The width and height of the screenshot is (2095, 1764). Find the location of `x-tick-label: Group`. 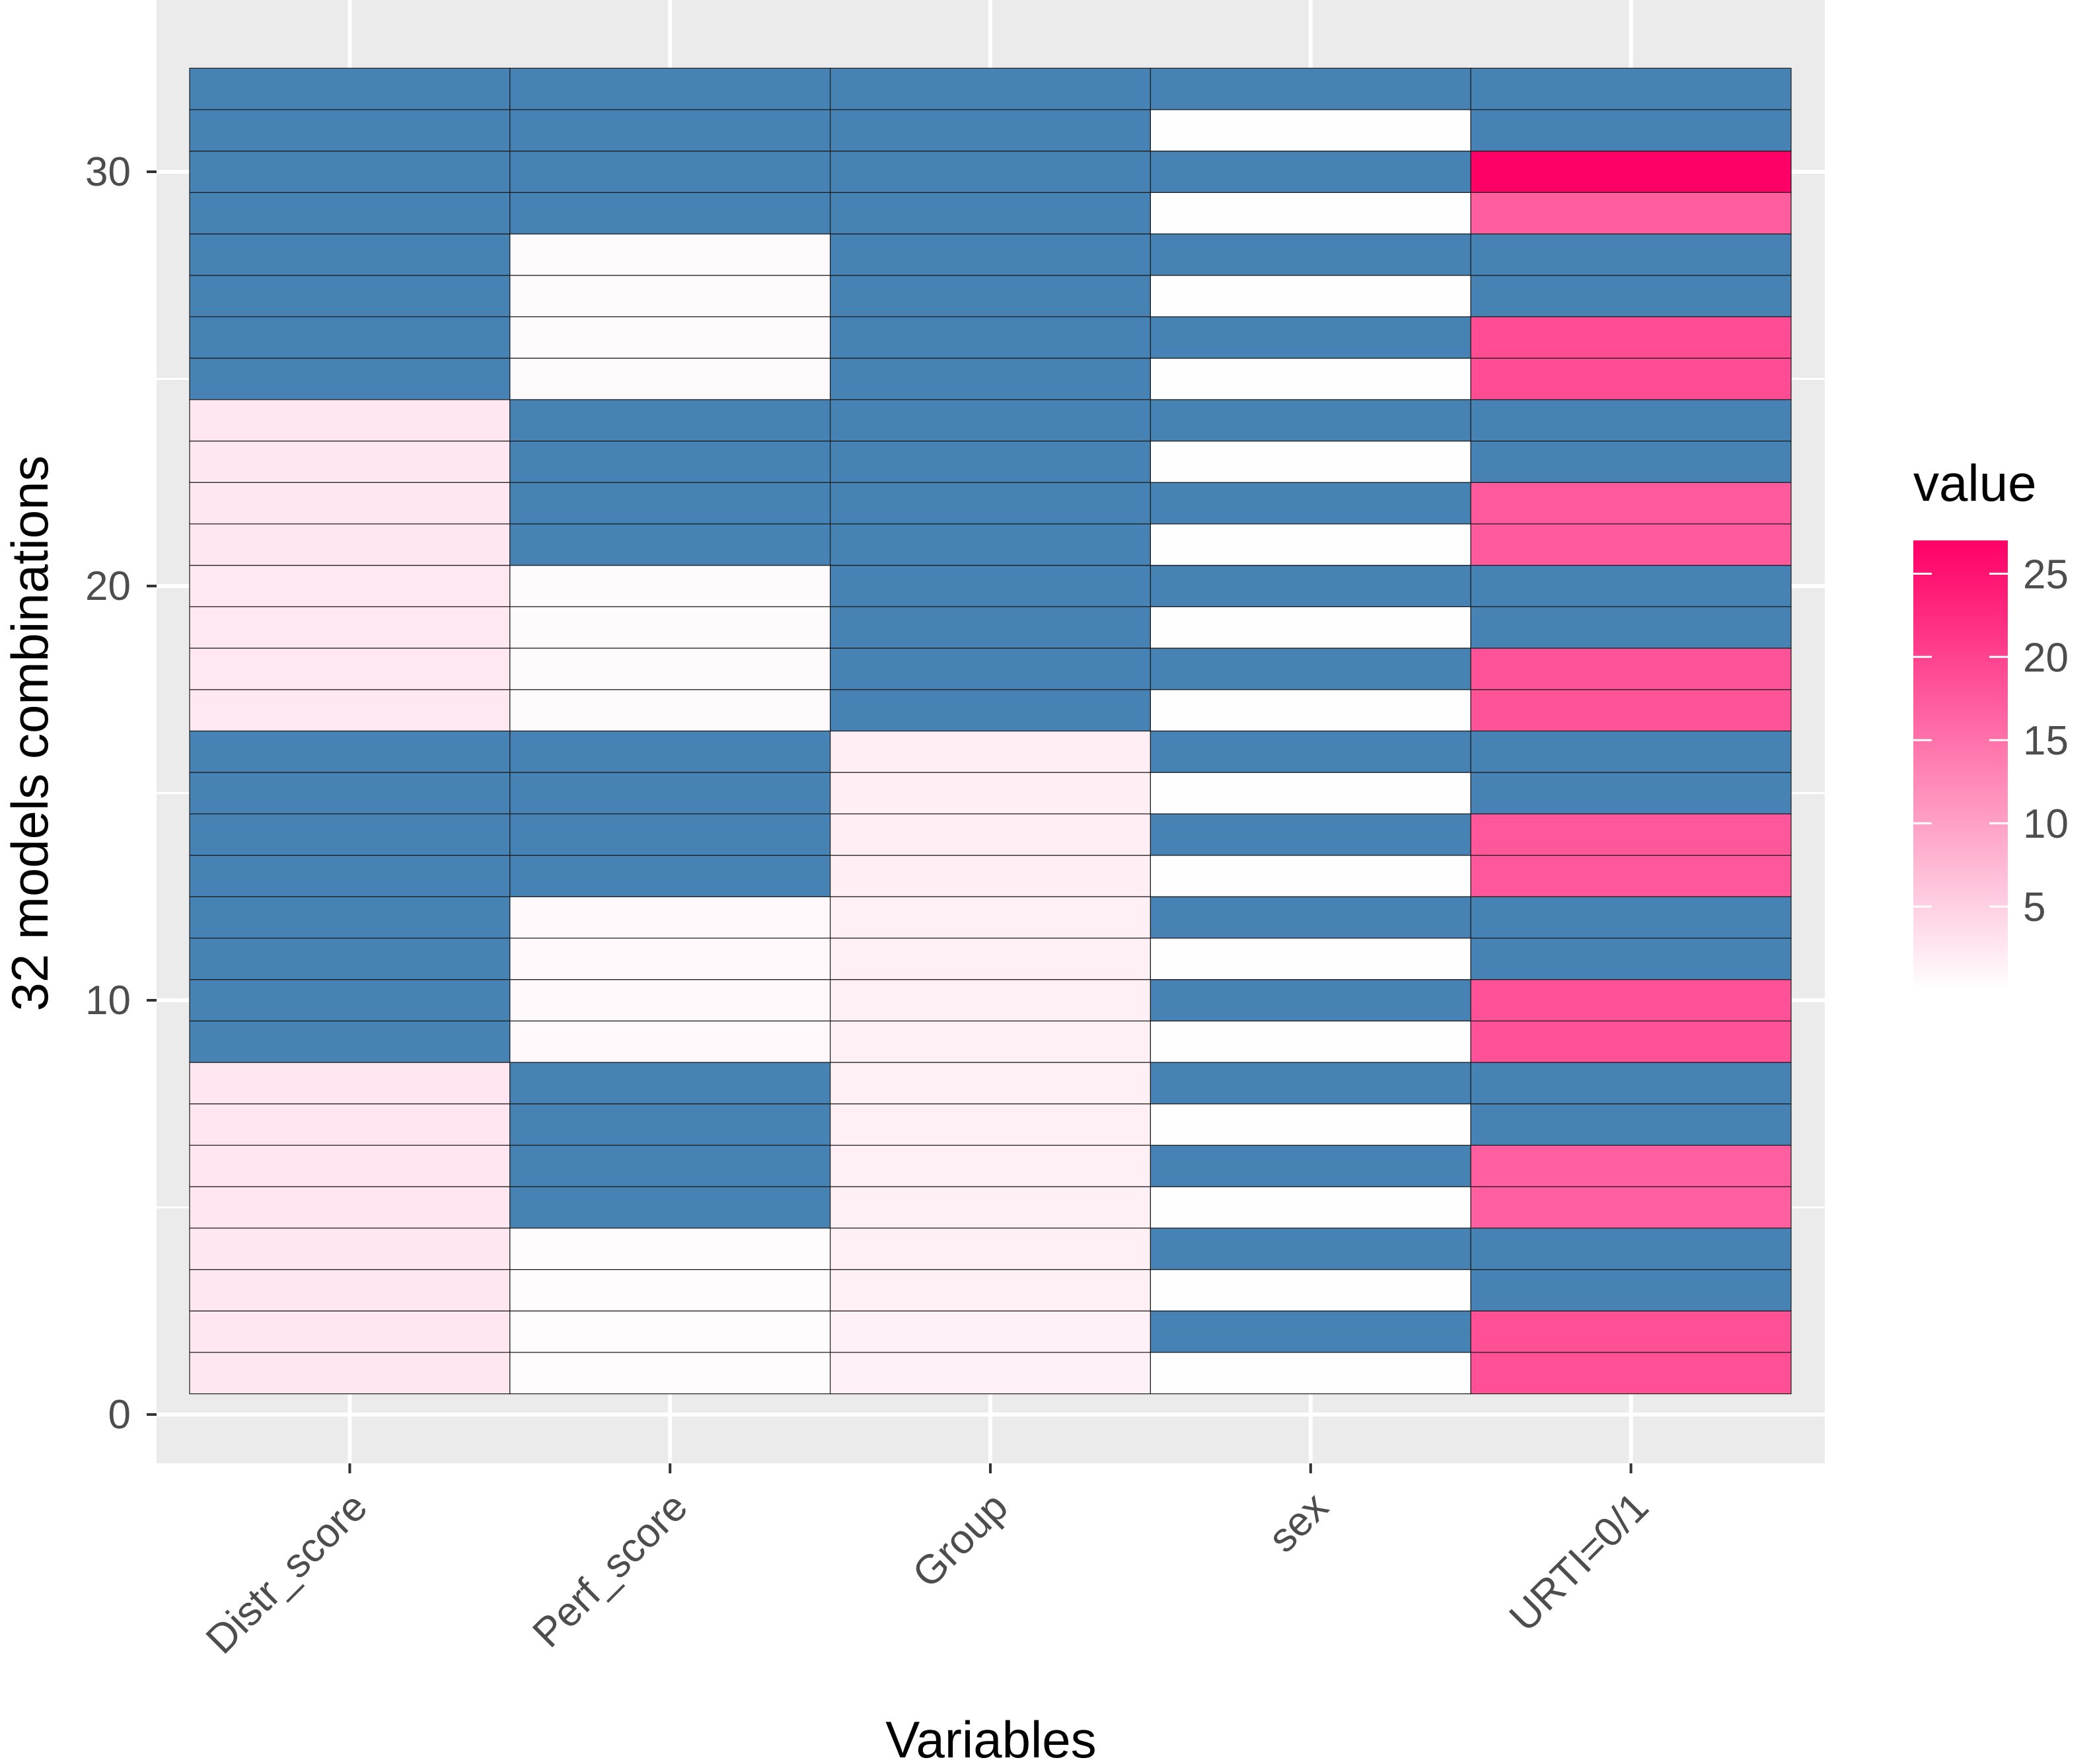

x-tick-label: Group is located at coordinates (960, 1540).